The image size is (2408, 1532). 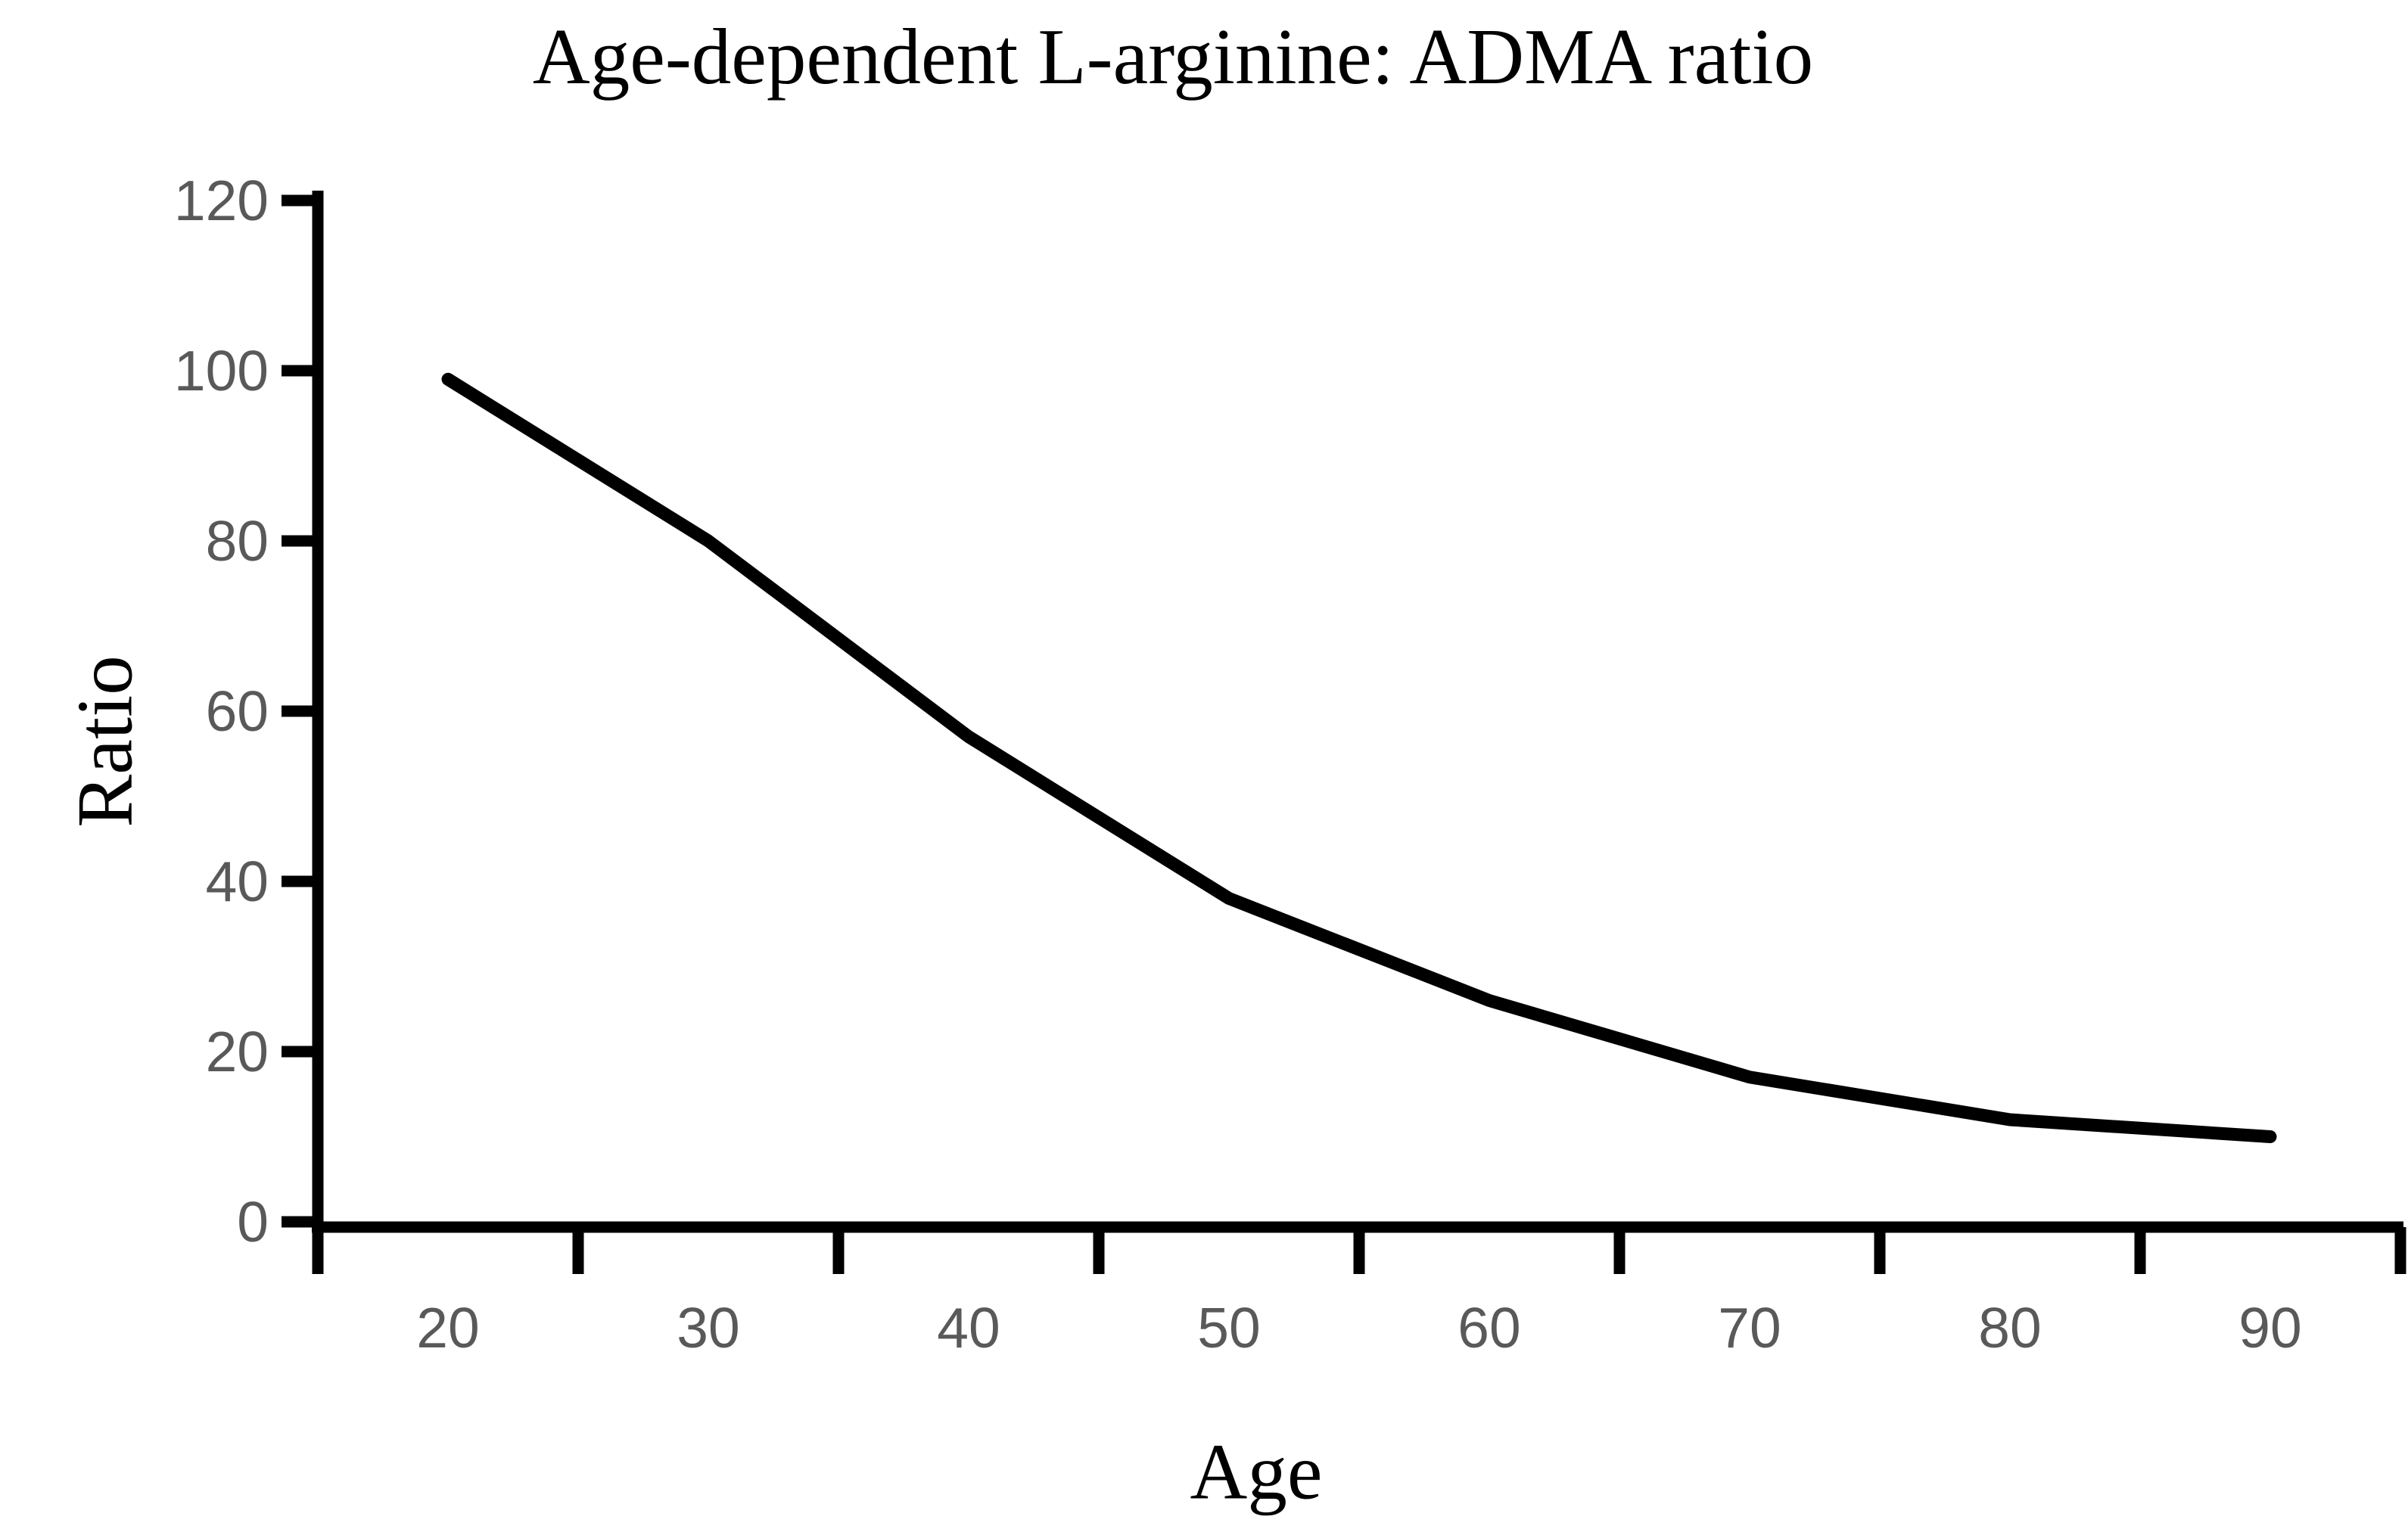 What do you see at coordinates (221, 200) in the screenshot?
I see `y-tick-label-120: 120` at bounding box center [221, 200].